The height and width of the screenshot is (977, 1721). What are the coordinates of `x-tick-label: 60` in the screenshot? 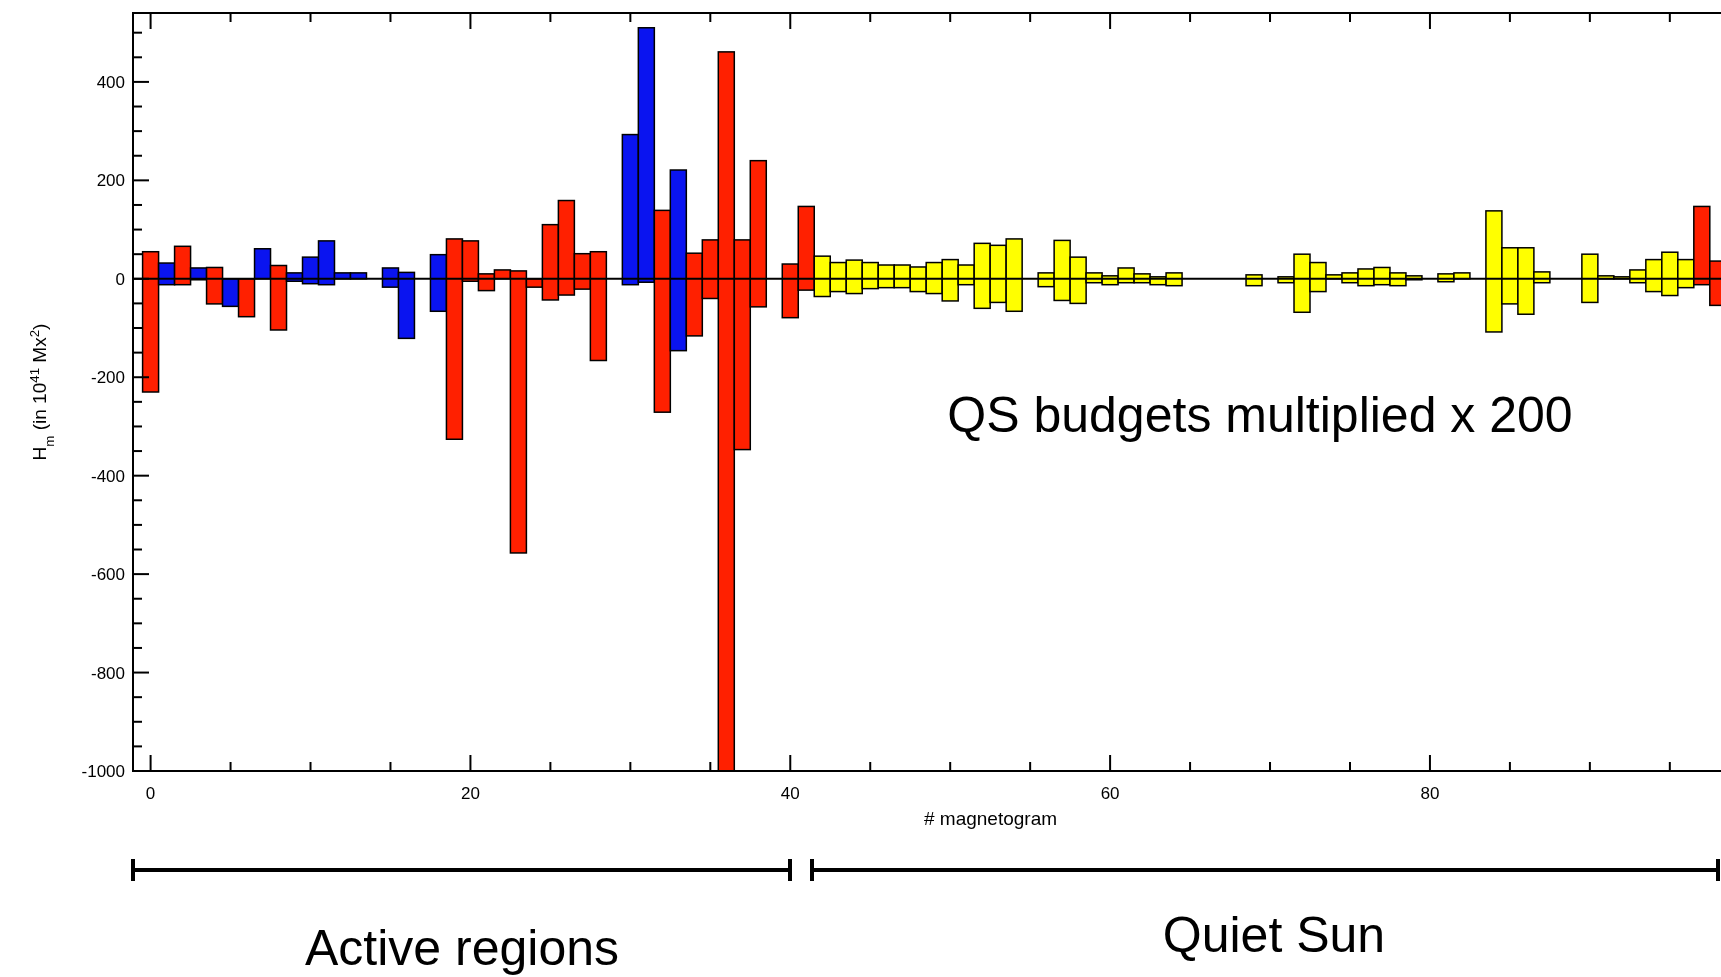 It's located at (1110, 793).